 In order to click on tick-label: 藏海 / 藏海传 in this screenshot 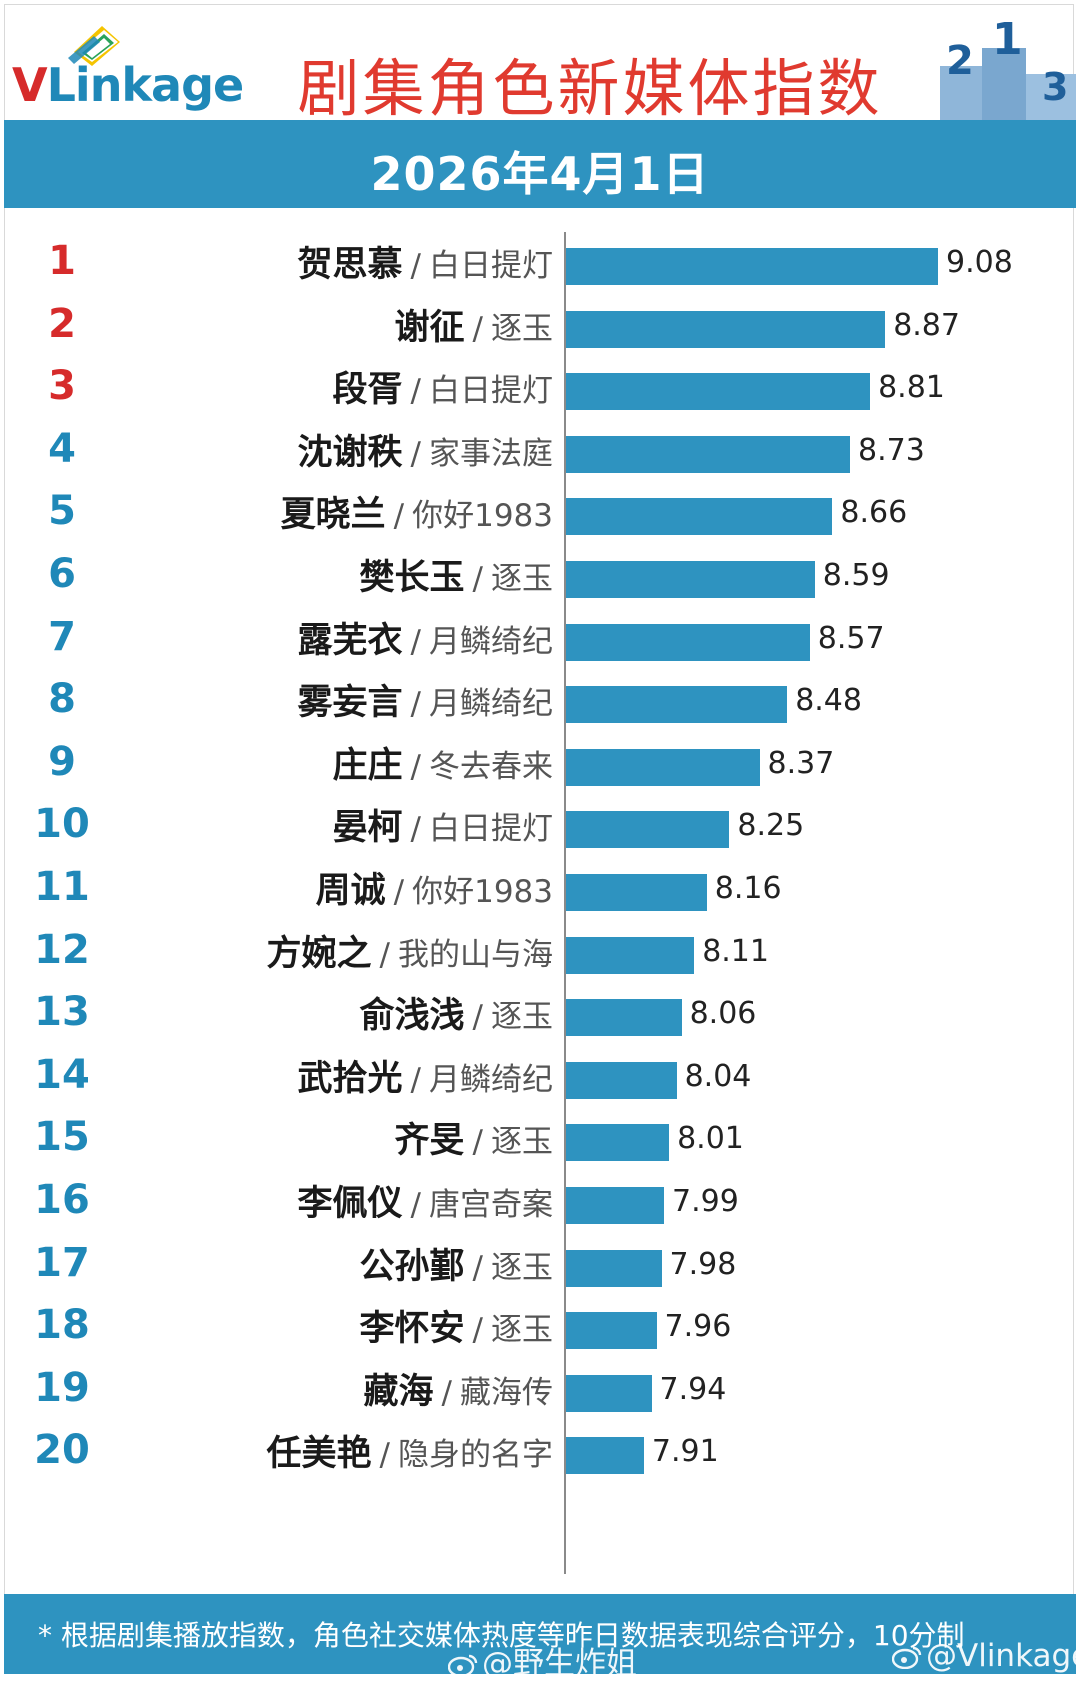, I will do `click(336, 1388)`.